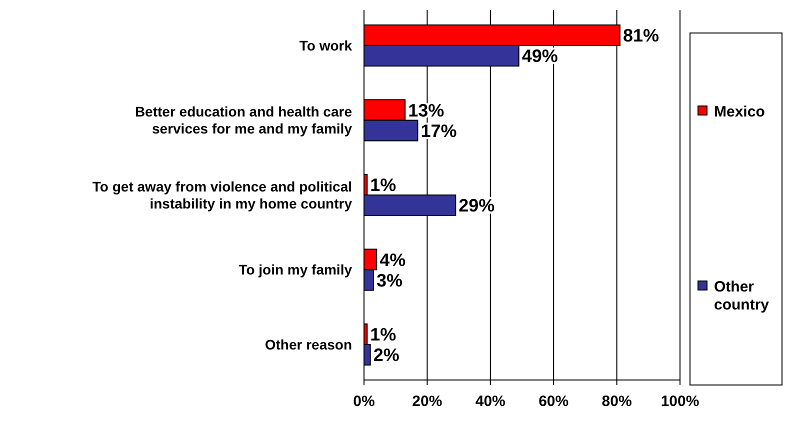 The image size is (787, 430). Describe the element at coordinates (680, 401) in the screenshot. I see `x-tick-label: 100%` at that location.